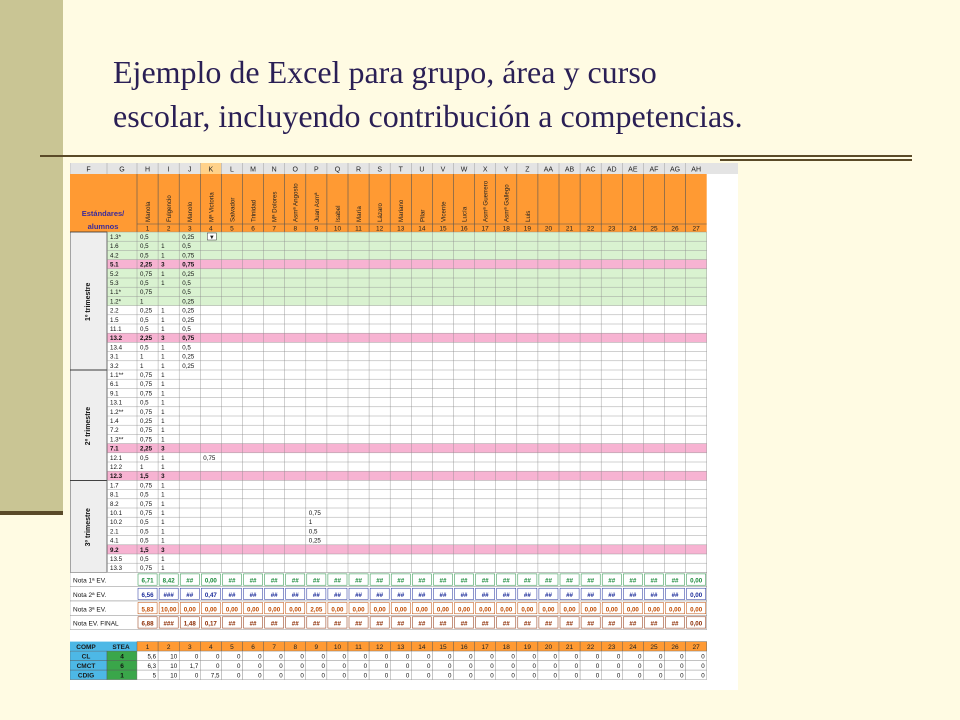 The image size is (960, 720). Describe the element at coordinates (476, 156) in the screenshot. I see `title-underline` at that location.